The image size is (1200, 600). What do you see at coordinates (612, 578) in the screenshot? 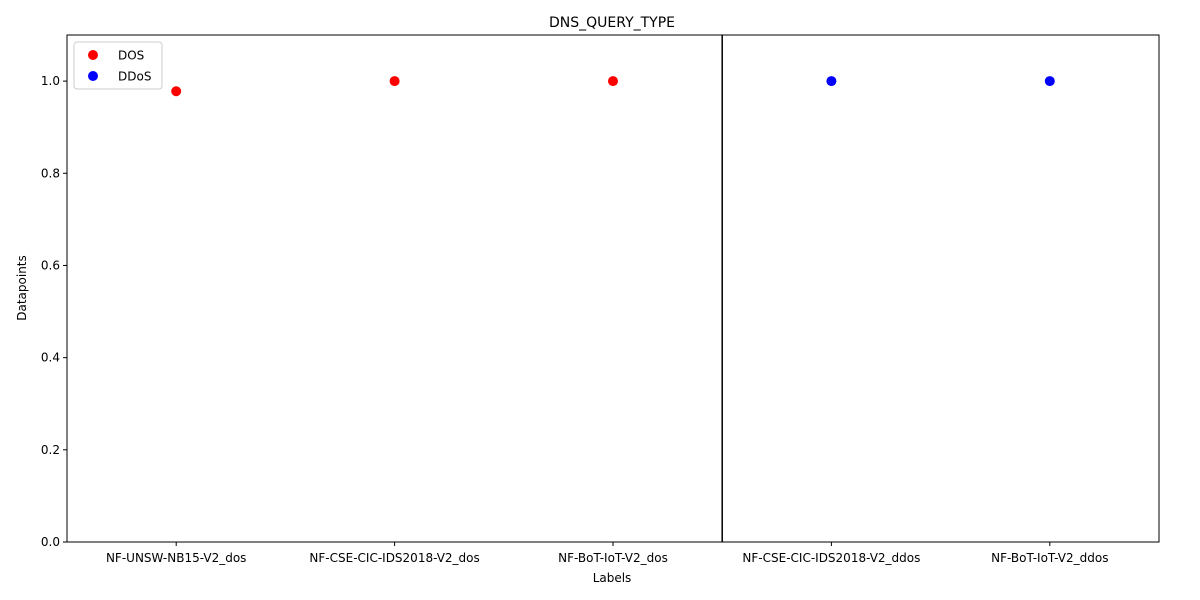
I see `x-axis-label: Labels` at bounding box center [612, 578].